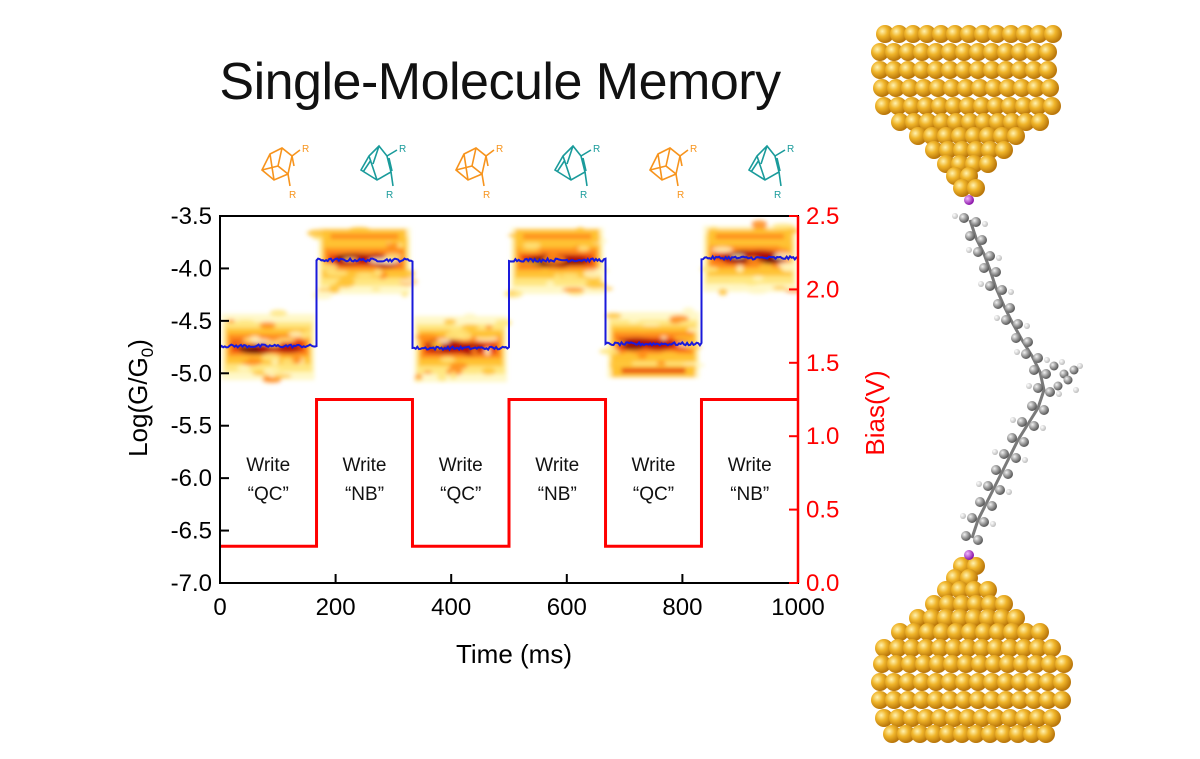 The width and height of the screenshot is (1200, 759). I want to click on bias-trace-layer, so click(509, 473).